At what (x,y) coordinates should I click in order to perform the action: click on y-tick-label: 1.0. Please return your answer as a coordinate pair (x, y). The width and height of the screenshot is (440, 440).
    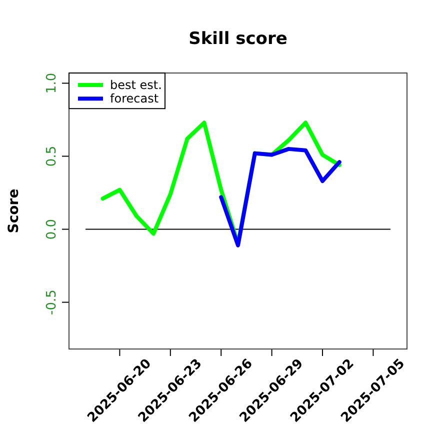
    Looking at the image, I should click on (52, 83).